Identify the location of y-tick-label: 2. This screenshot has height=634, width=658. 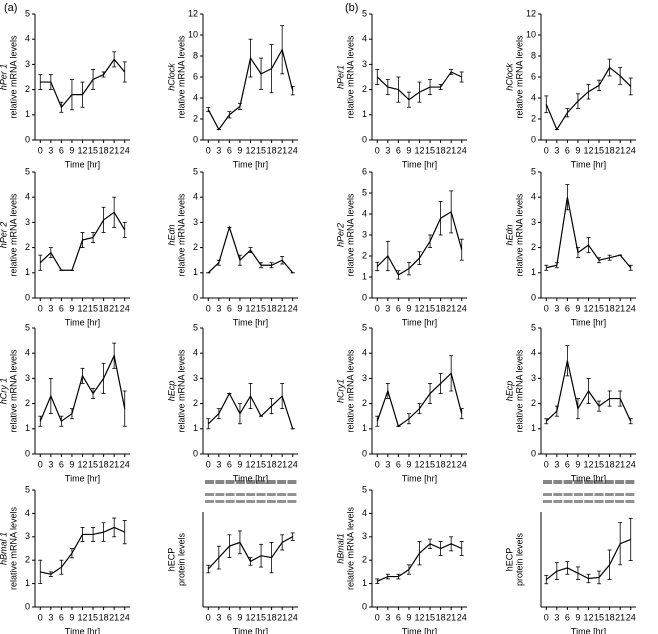
(27, 403).